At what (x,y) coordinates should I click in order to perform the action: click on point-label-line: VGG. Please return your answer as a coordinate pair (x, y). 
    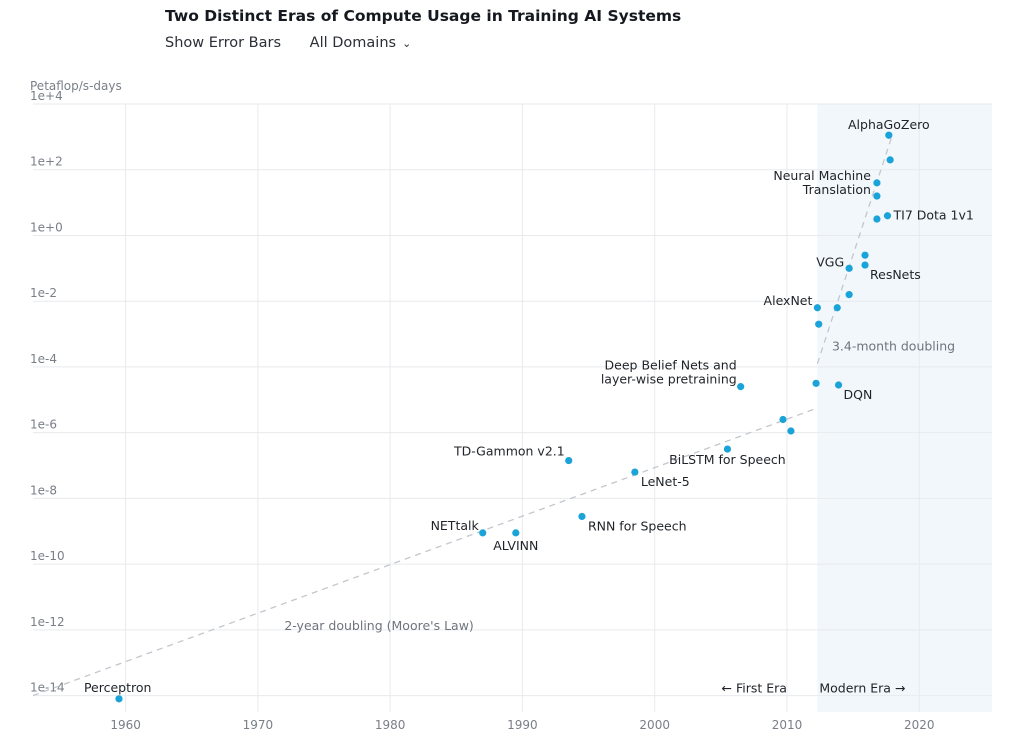
    Looking at the image, I should click on (830, 261).